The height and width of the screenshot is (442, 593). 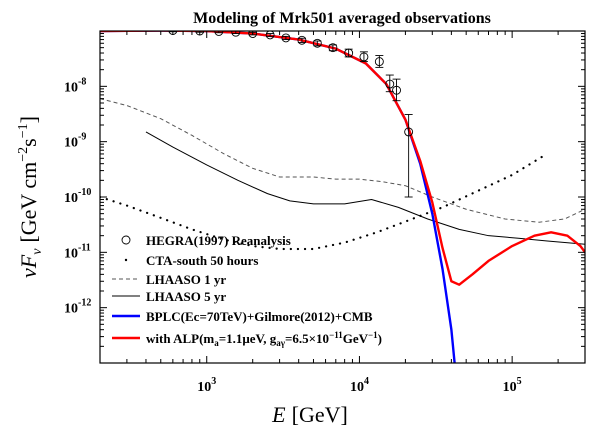 I want to click on legend-entry-lhaaso-1-yr: LHAASO 1 yr, so click(x=169, y=279).